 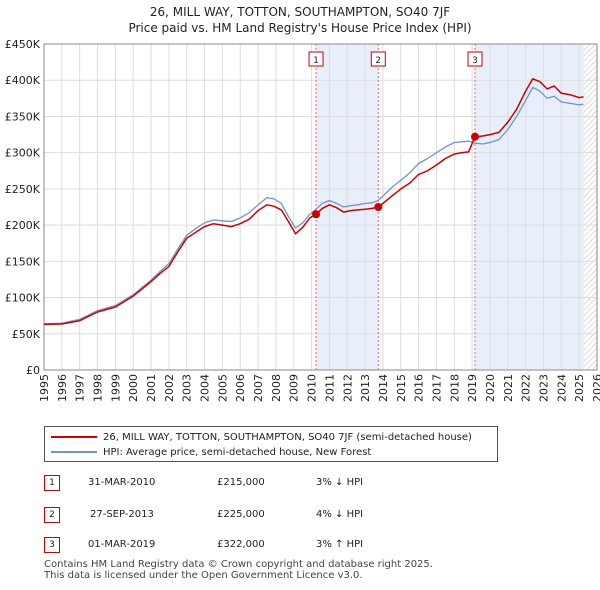 I want to click on y-tick-label: £50K, so click(x=26, y=334).